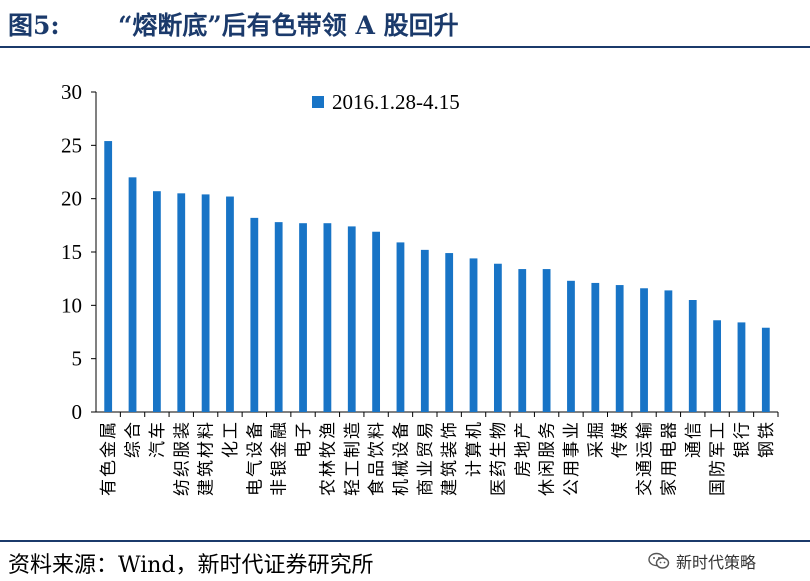 The width and height of the screenshot is (810, 581). Describe the element at coordinates (742, 439) in the screenshot. I see `x-category-label: 银行` at that location.